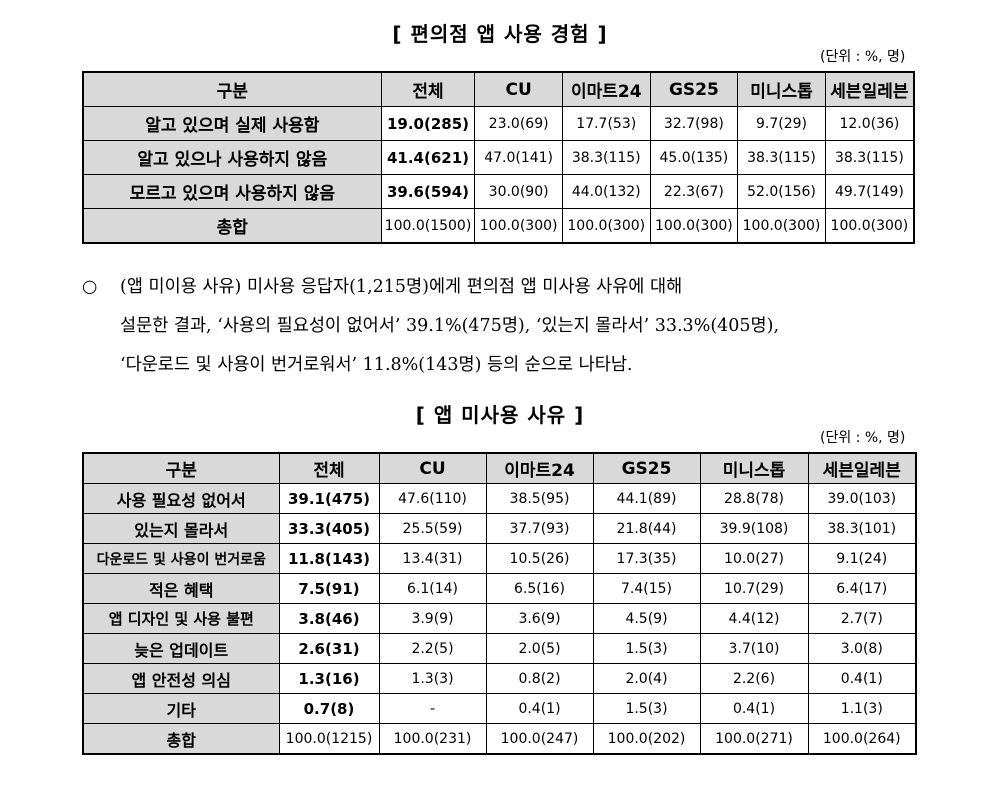 This screenshot has width=1000, height=785. Describe the element at coordinates (694, 191) in the screenshot. I see `cell: 22.3(67)` at that location.